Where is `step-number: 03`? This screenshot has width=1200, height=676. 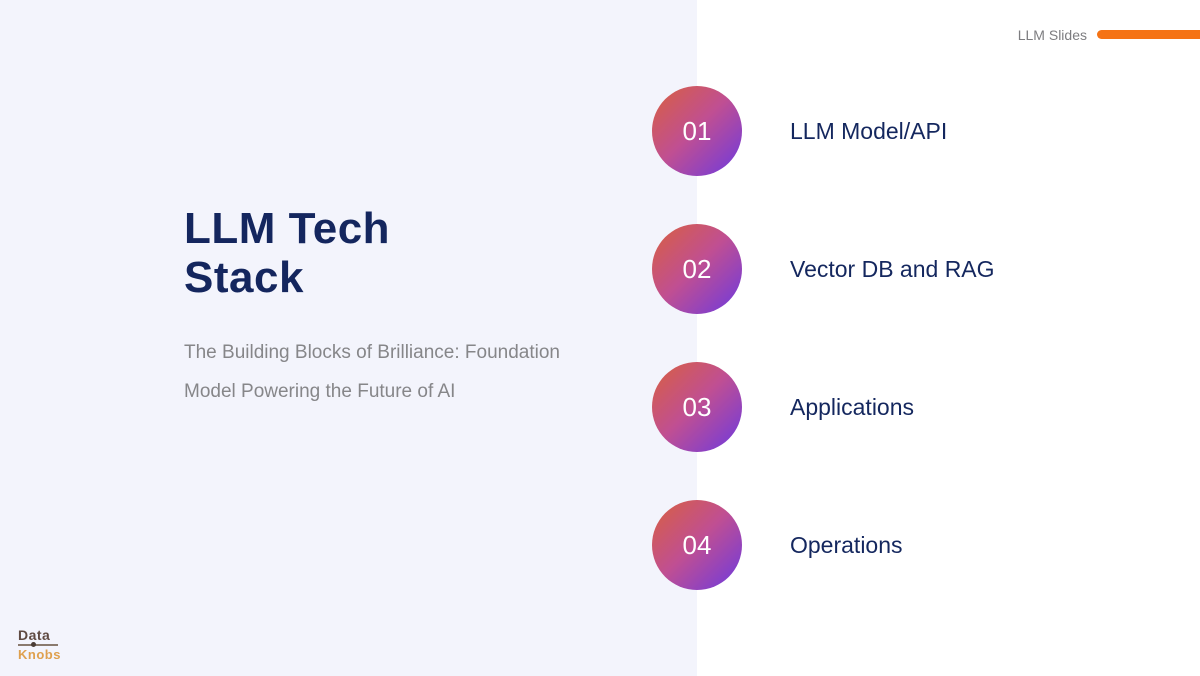
step-number: 03 is located at coordinates (697, 406).